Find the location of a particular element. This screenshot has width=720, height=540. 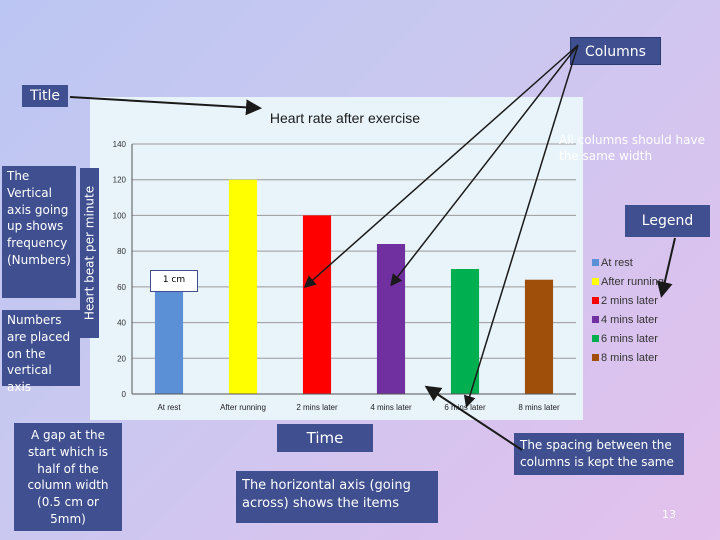

ylabel-box: Heart beat per minute is located at coordinates (89, 253).